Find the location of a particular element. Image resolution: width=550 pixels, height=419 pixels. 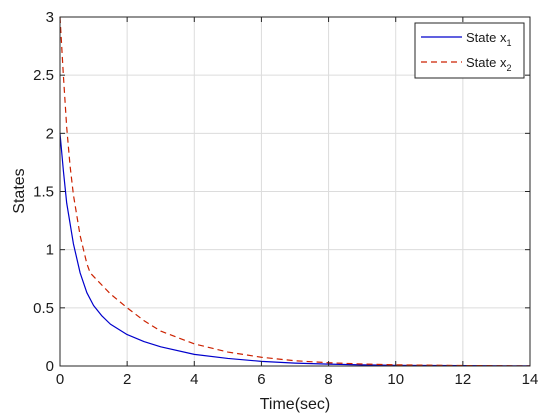

y-axis-label: States is located at coordinates (19, 190).